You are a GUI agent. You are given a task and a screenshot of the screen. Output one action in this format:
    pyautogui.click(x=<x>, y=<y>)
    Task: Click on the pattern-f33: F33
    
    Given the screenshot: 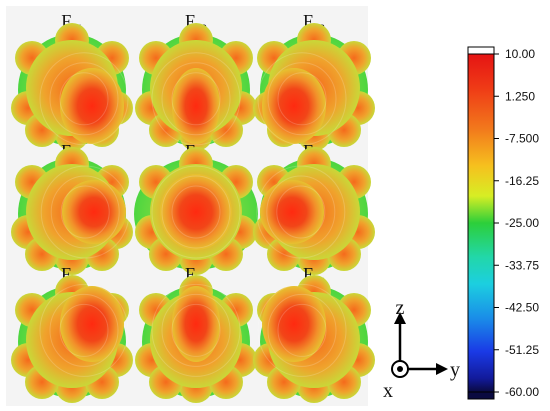 What is the action you would take?
    pyautogui.click(x=314, y=333)
    